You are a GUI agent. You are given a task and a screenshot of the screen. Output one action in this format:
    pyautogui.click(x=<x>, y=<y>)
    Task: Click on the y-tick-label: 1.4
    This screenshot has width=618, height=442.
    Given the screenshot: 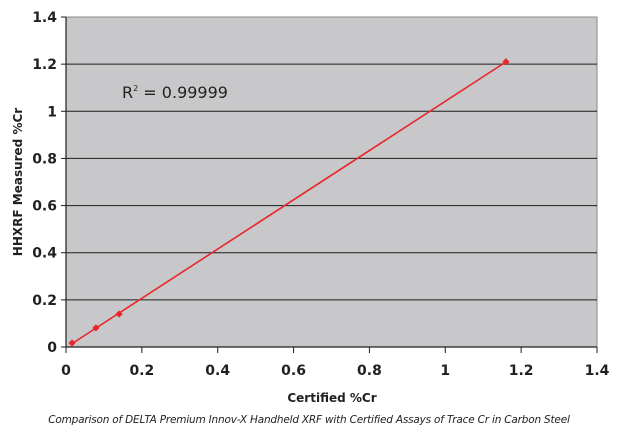 What is the action you would take?
    pyautogui.click(x=44, y=18)
    